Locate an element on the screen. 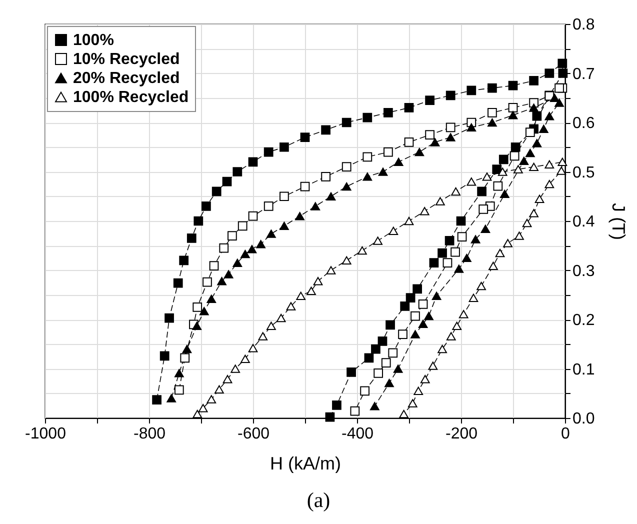  y-tick-label: 0.8 is located at coordinates (583, 25).